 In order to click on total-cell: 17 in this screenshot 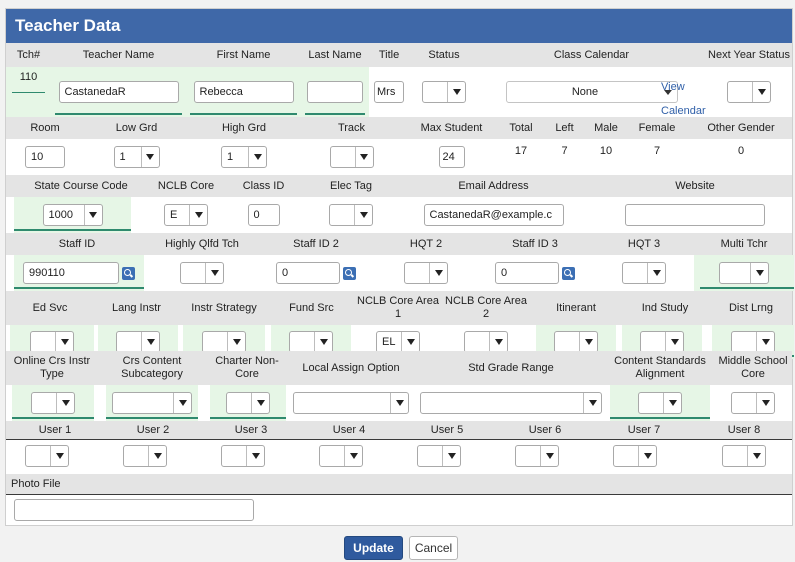, I will do `click(521, 157)`.